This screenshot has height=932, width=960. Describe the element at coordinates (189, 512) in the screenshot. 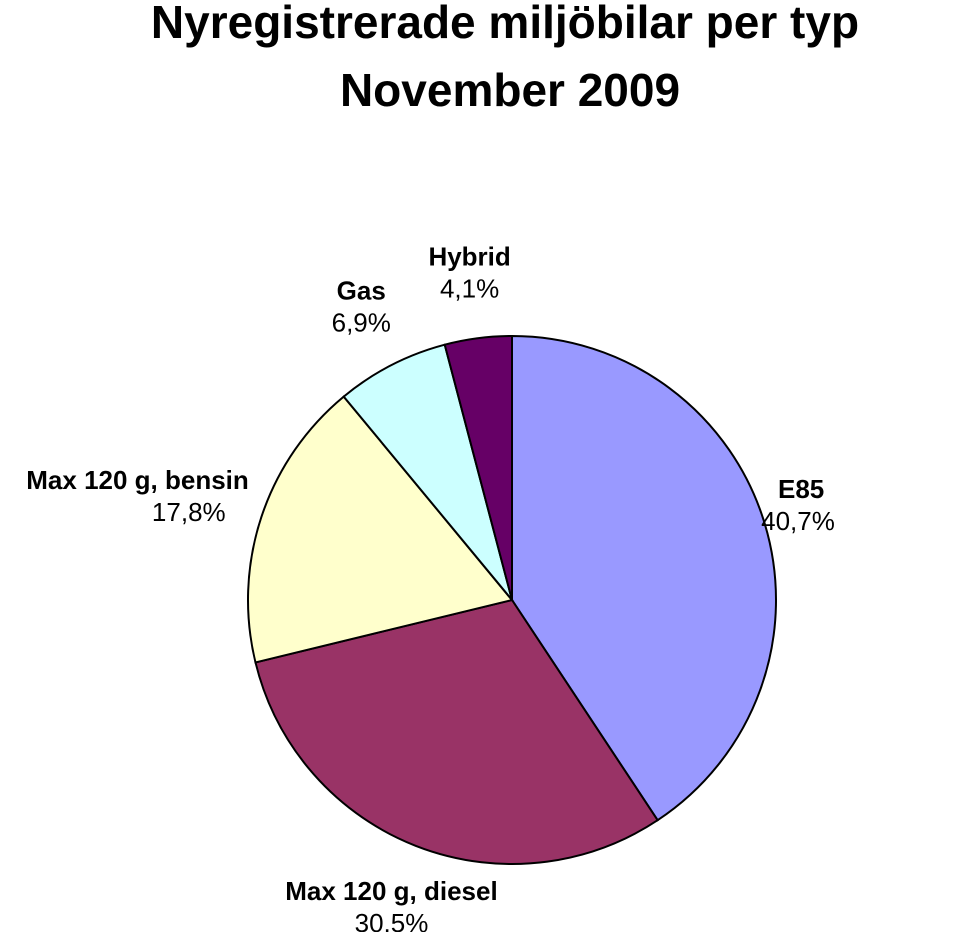

I see `slice-value: 17,8%` at that location.